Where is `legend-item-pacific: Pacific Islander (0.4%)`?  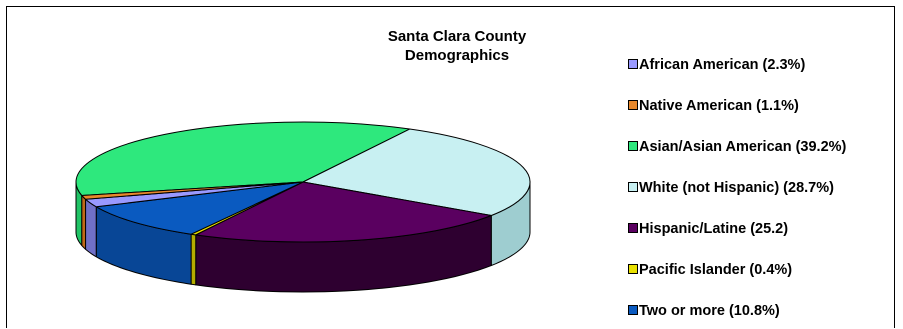 legend-item-pacific: Pacific Islander (0.4%) is located at coordinates (710, 270).